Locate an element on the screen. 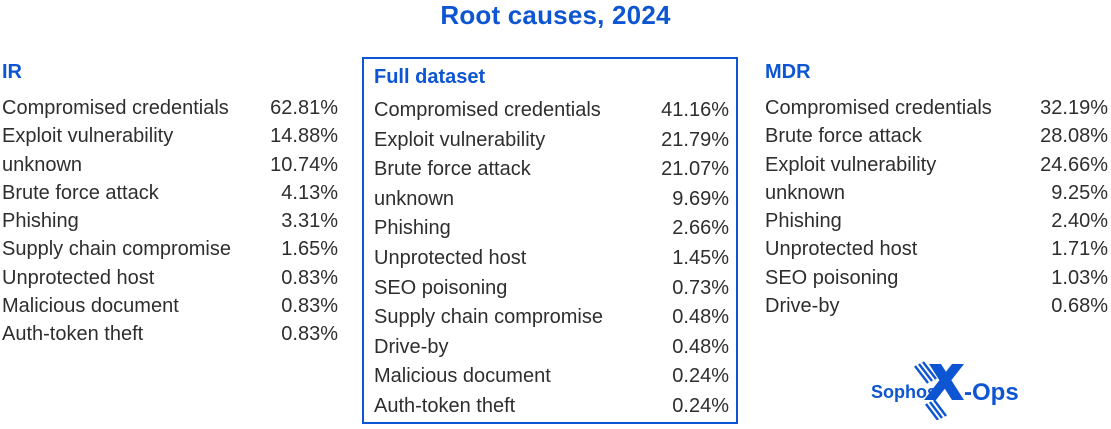 Image resolution: width=1111 pixels, height=429 pixels. x-glyph is located at coordinates (939, 390).